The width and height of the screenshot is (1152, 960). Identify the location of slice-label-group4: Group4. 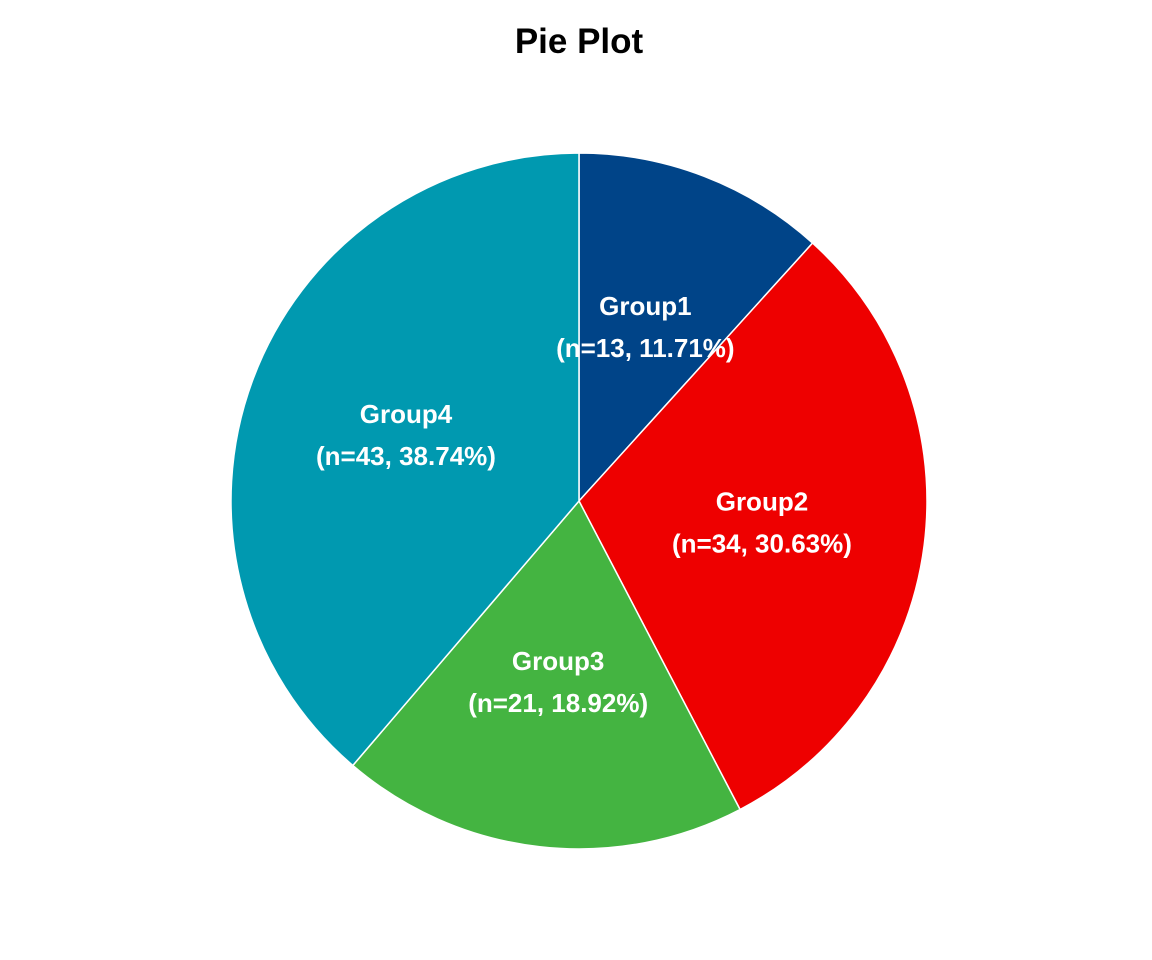
(406, 414).